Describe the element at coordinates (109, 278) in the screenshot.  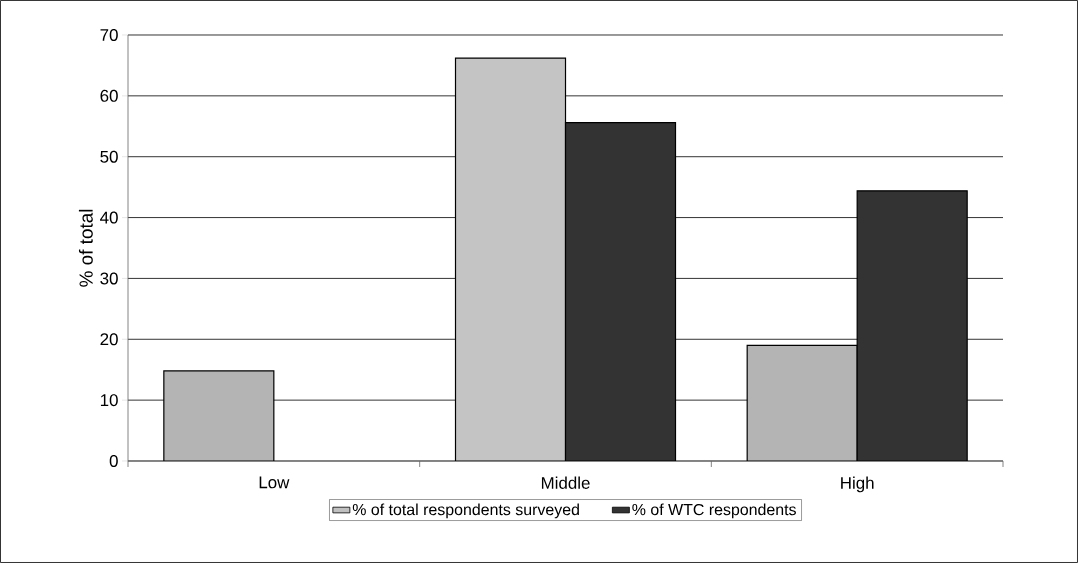
I see `y-tick-label: 30` at that location.